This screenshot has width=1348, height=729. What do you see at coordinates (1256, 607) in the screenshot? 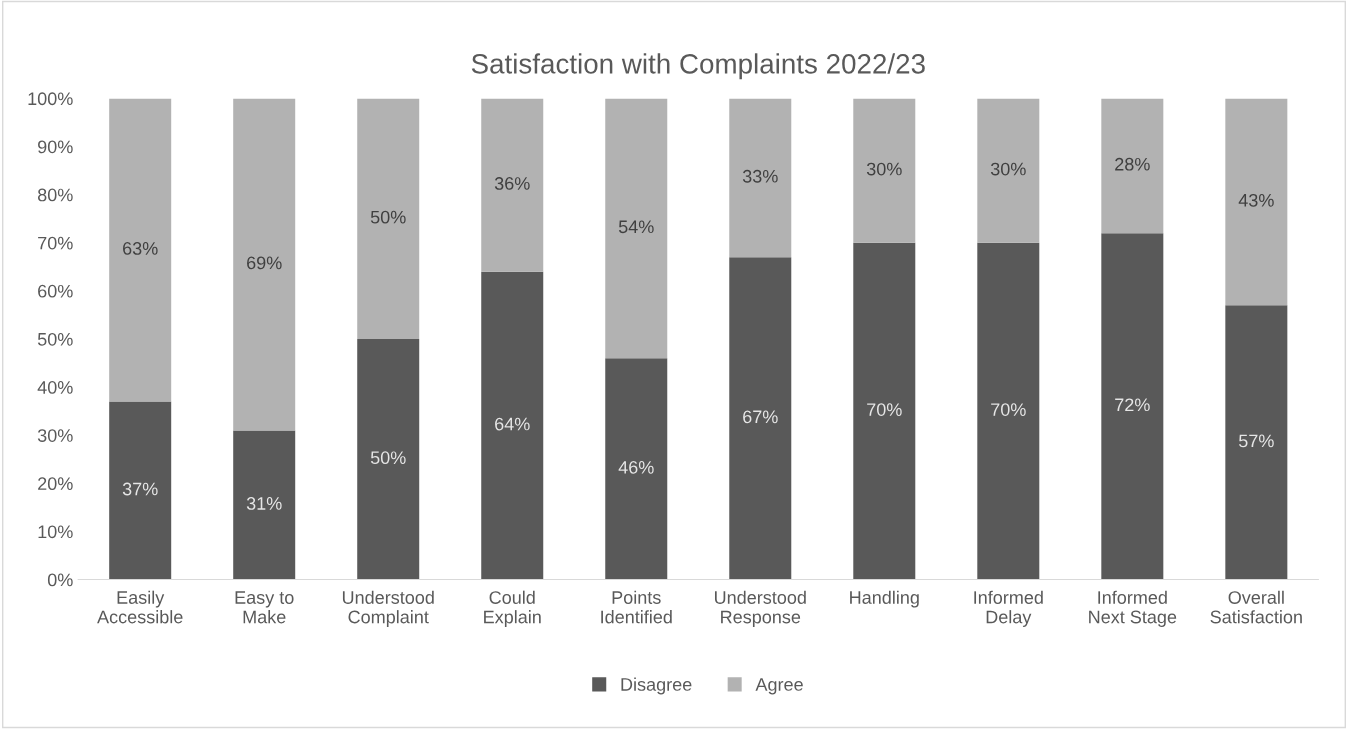
I see `x-tick-label: Overall Satisfaction` at bounding box center [1256, 607].